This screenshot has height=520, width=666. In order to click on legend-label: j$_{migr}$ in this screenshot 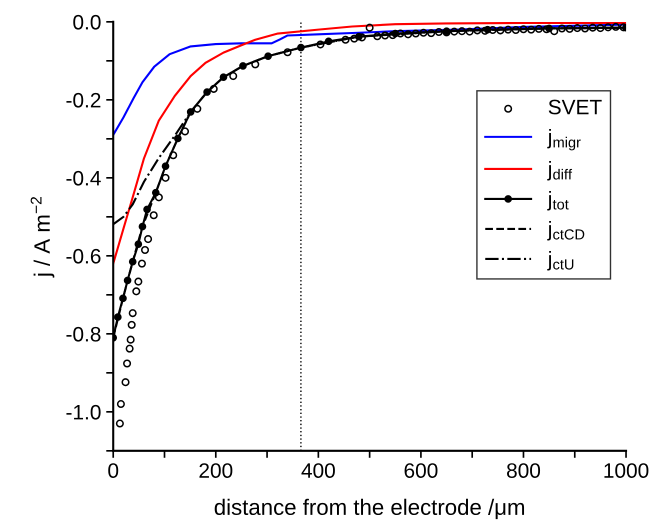, I will do `click(564, 139)`.